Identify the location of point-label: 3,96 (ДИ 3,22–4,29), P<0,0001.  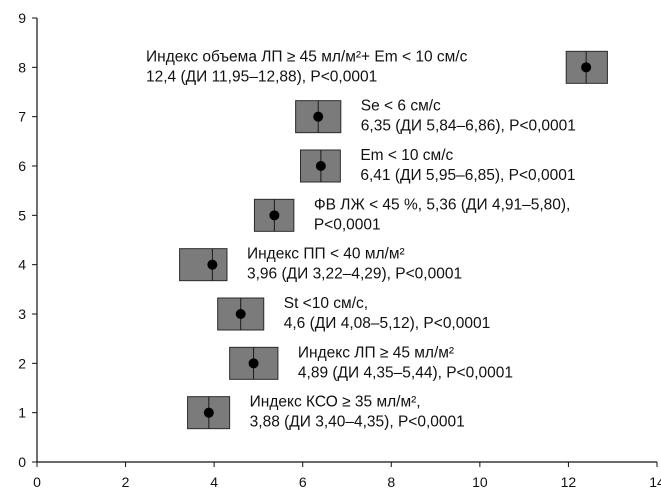
(354, 274).